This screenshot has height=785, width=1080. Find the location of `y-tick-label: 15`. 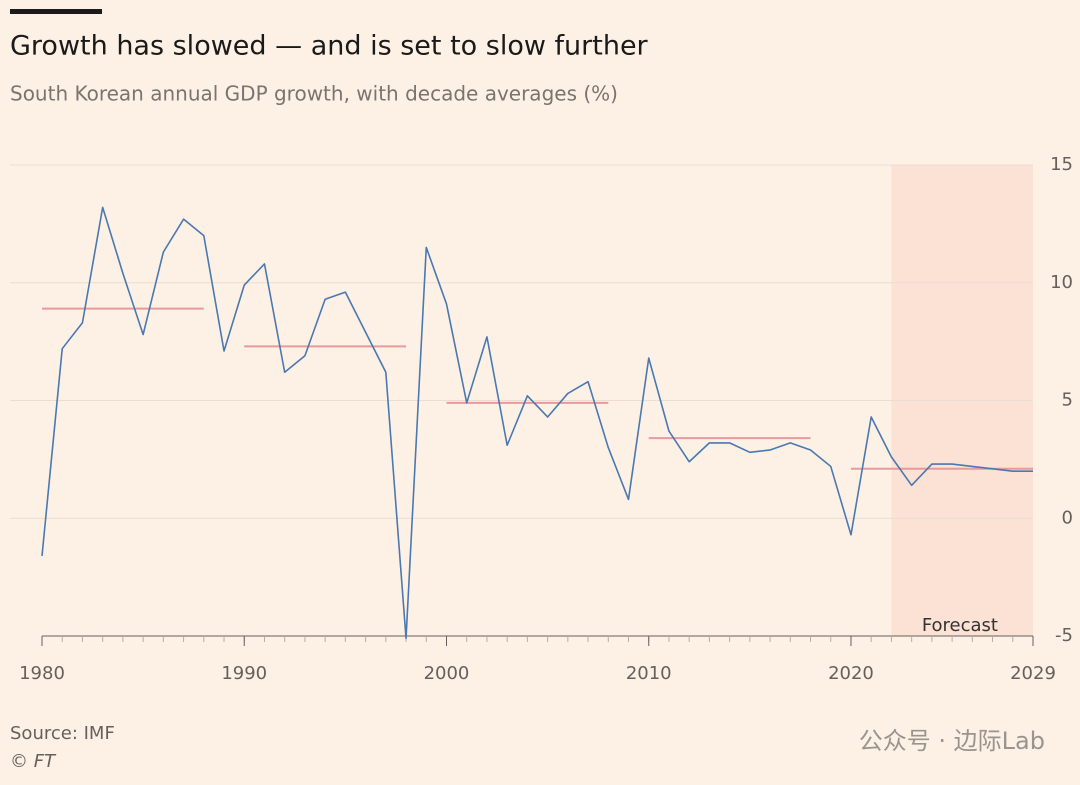

y-tick-label: 15 is located at coordinates (1061, 164).